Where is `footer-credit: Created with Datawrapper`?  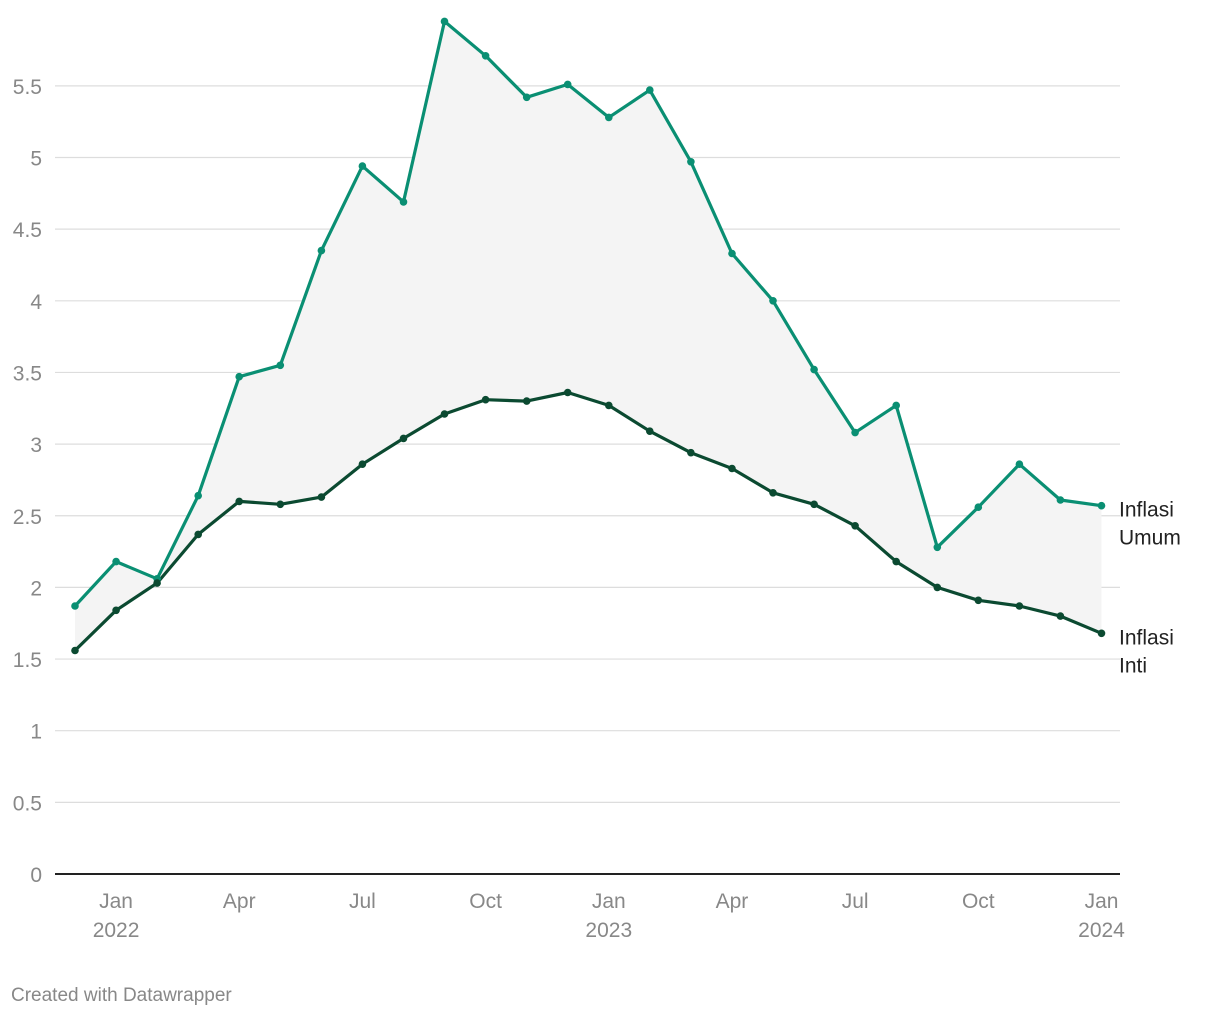
footer-credit: Created with Datawrapper is located at coordinates (121, 995).